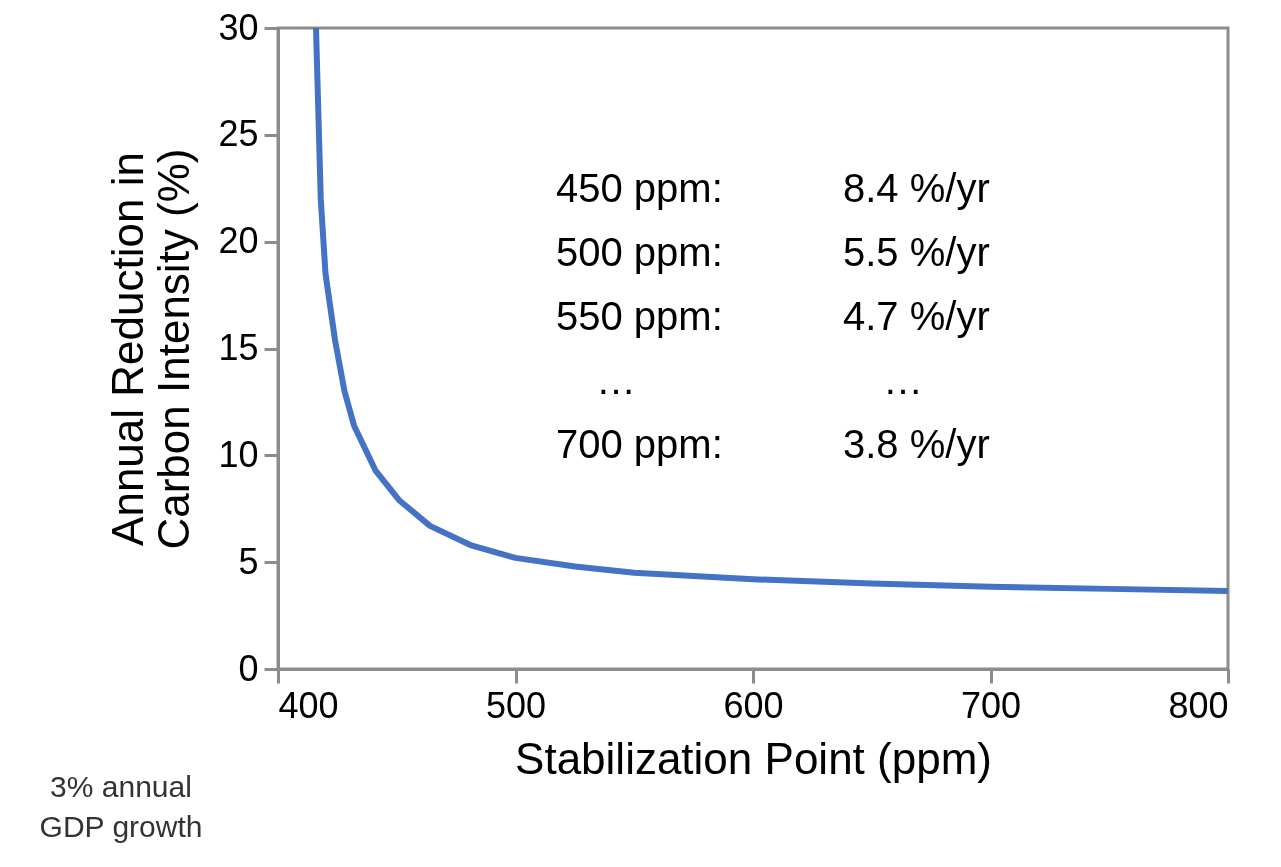  Describe the element at coordinates (238, 347) in the screenshot. I see `y-tick-label: 15` at that location.